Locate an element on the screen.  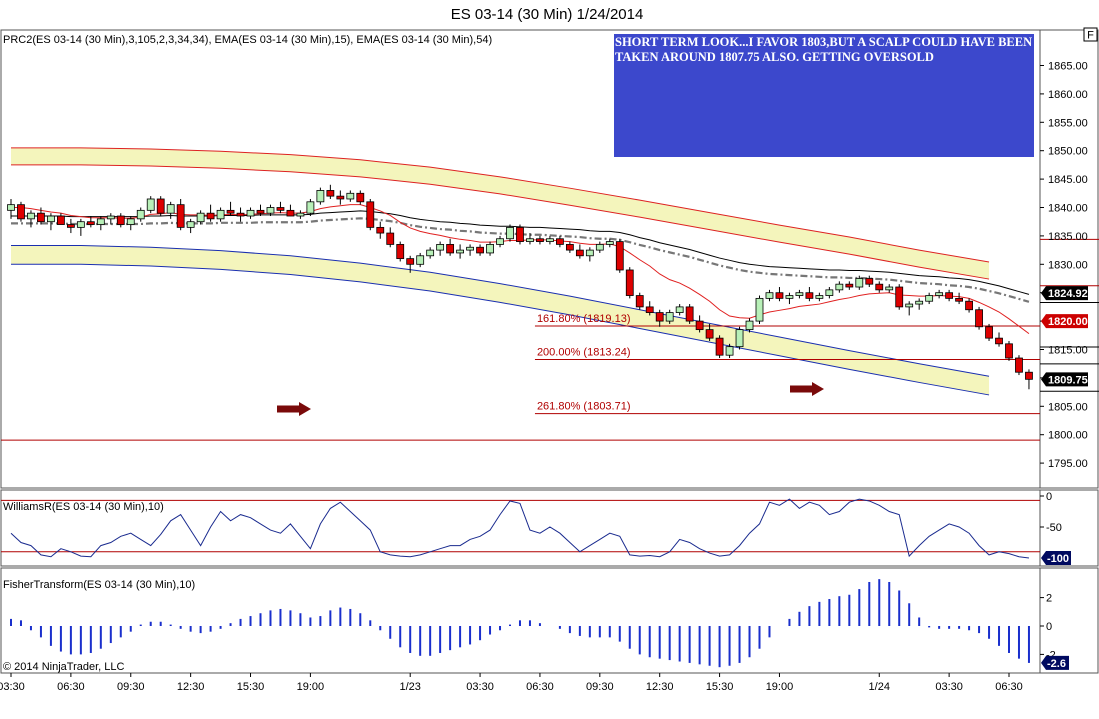
time-tick-label: 06:30 is located at coordinates (71, 687).